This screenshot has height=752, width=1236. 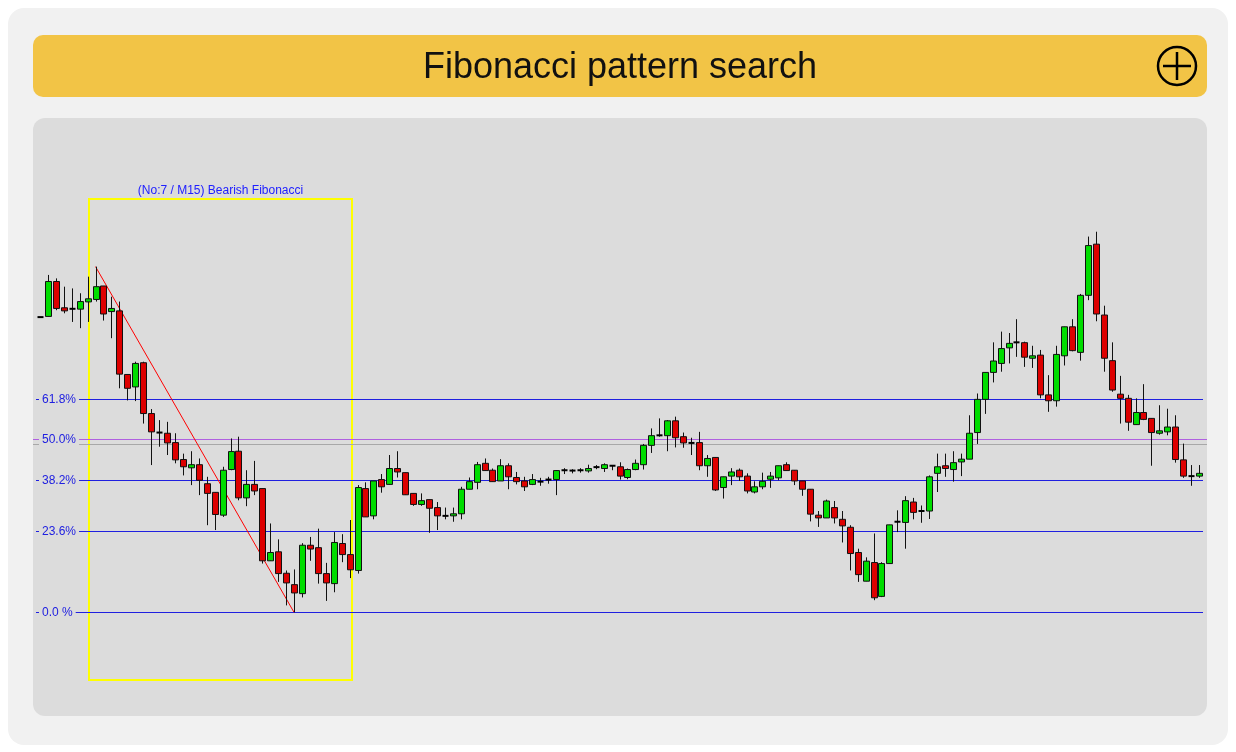 What do you see at coordinates (59, 438) in the screenshot?
I see `y-tick-label: 50.0%` at bounding box center [59, 438].